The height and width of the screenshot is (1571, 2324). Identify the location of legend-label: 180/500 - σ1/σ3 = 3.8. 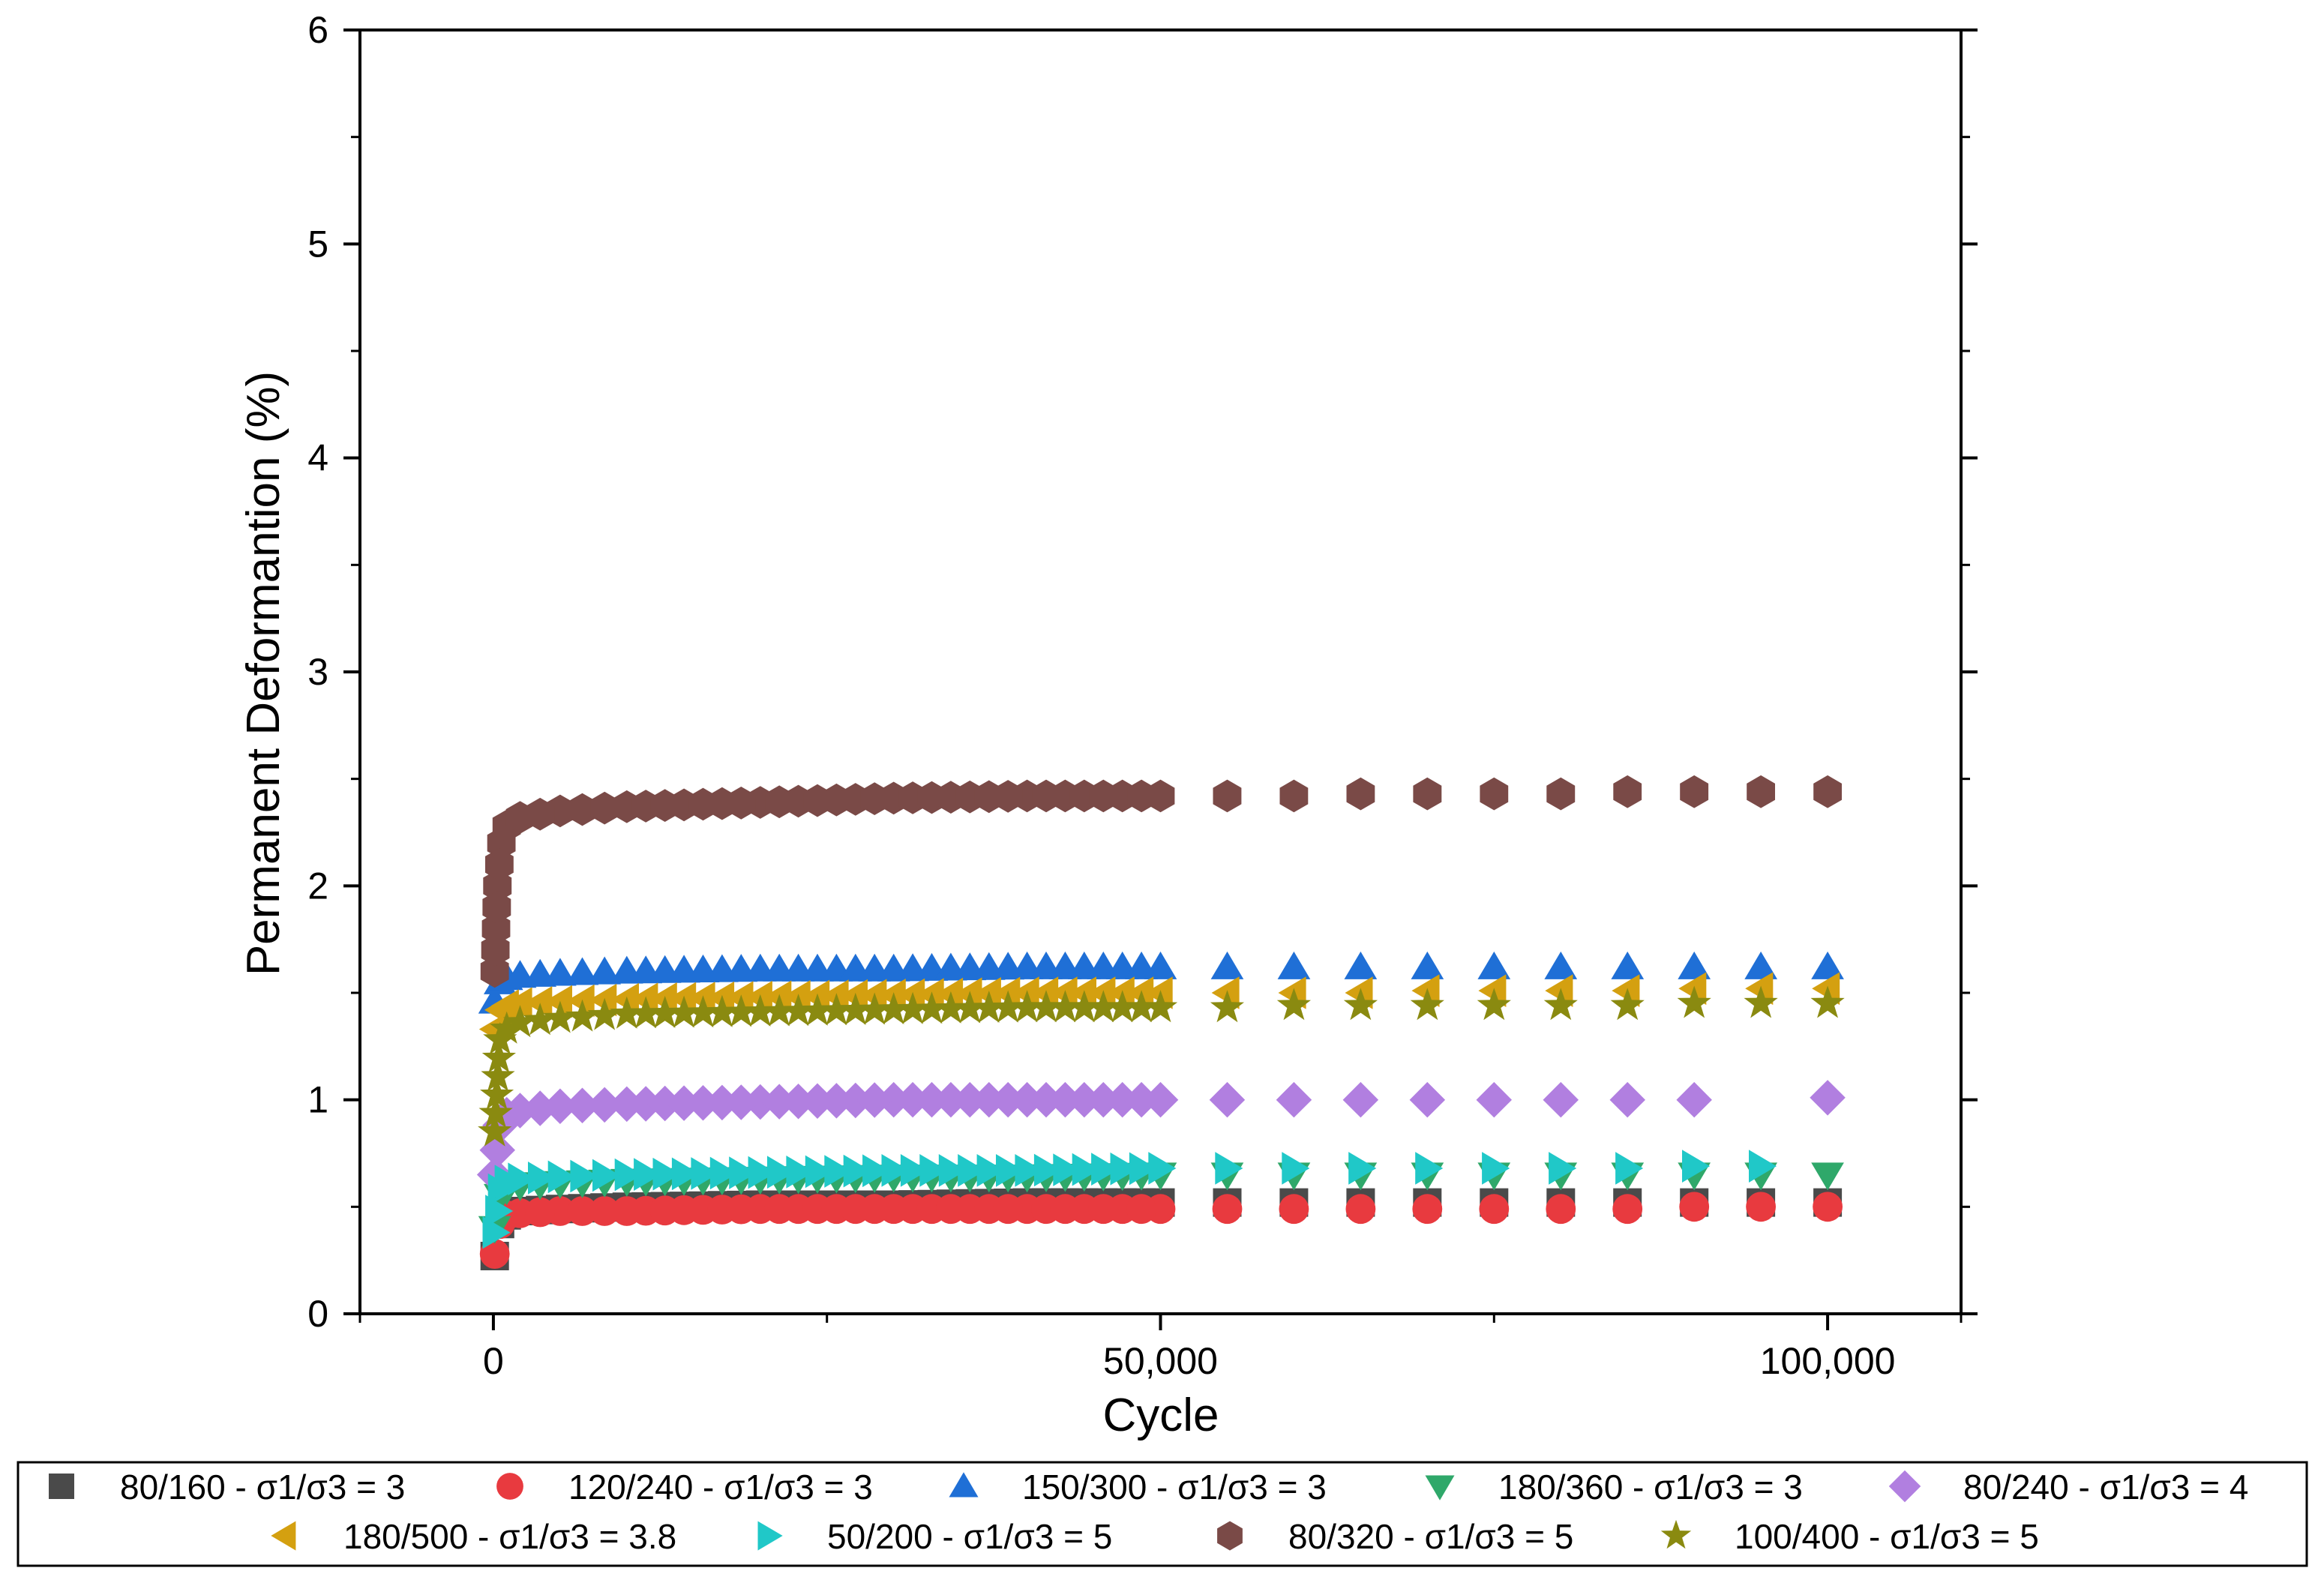
(509, 1537).